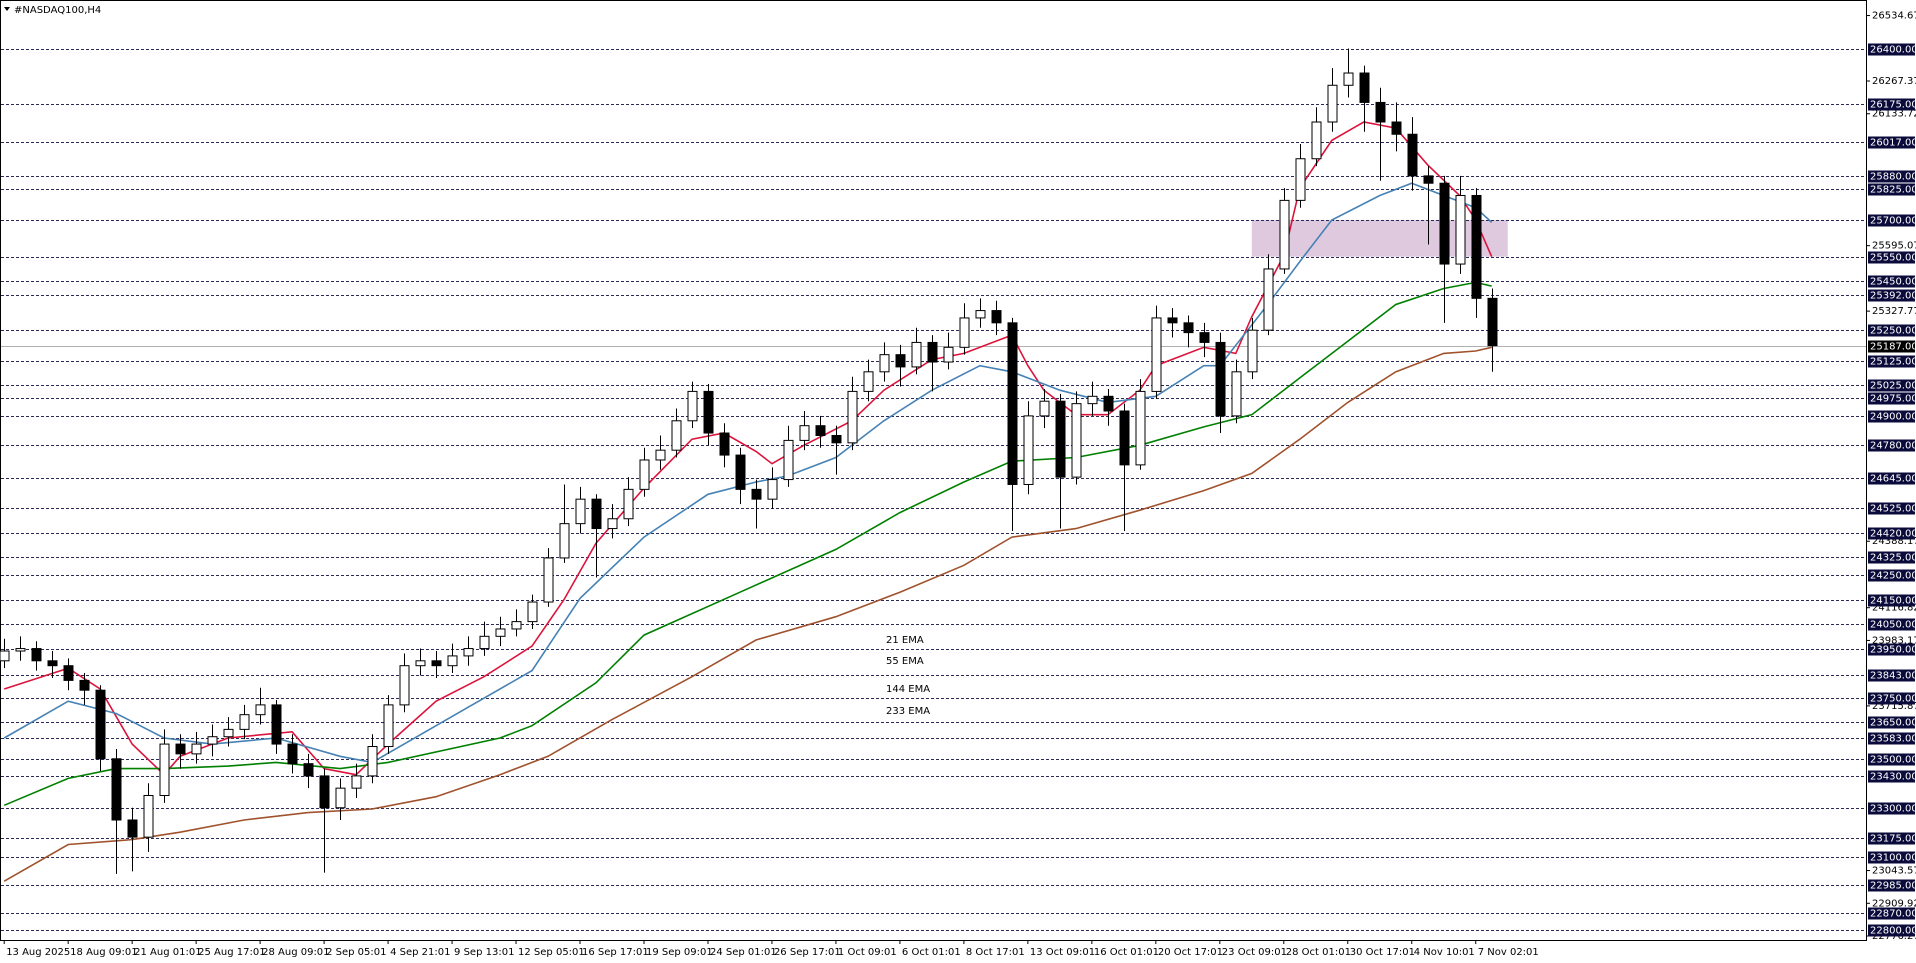 The image size is (1916, 963). What do you see at coordinates (551, 952) in the screenshot?
I see `x-tick-label: 12 Sep 05:01` at bounding box center [551, 952].